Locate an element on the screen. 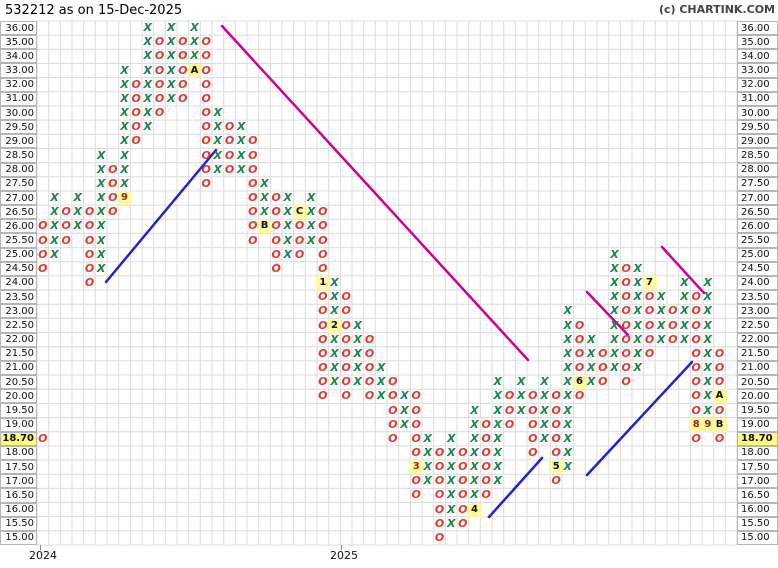 The height and width of the screenshot is (568, 778). price-label-right: 23.00 is located at coordinates (757, 311).